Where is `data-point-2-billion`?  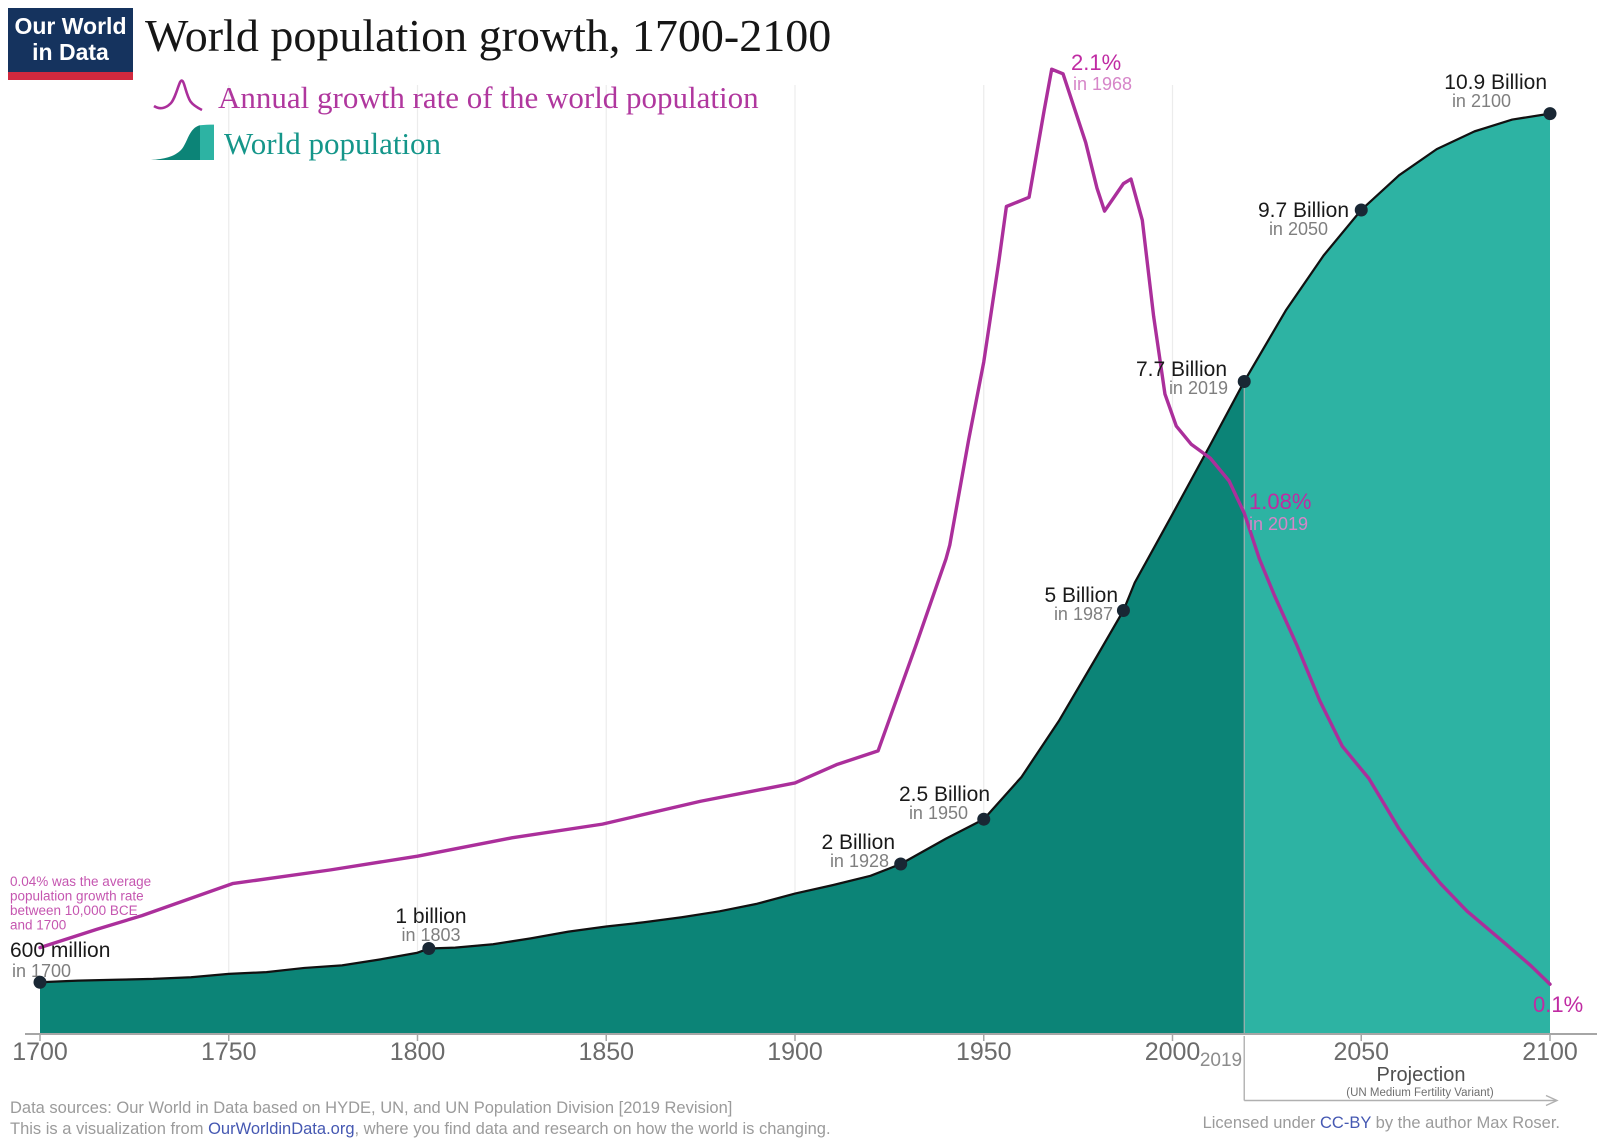 data-point-2-billion is located at coordinates (901, 864).